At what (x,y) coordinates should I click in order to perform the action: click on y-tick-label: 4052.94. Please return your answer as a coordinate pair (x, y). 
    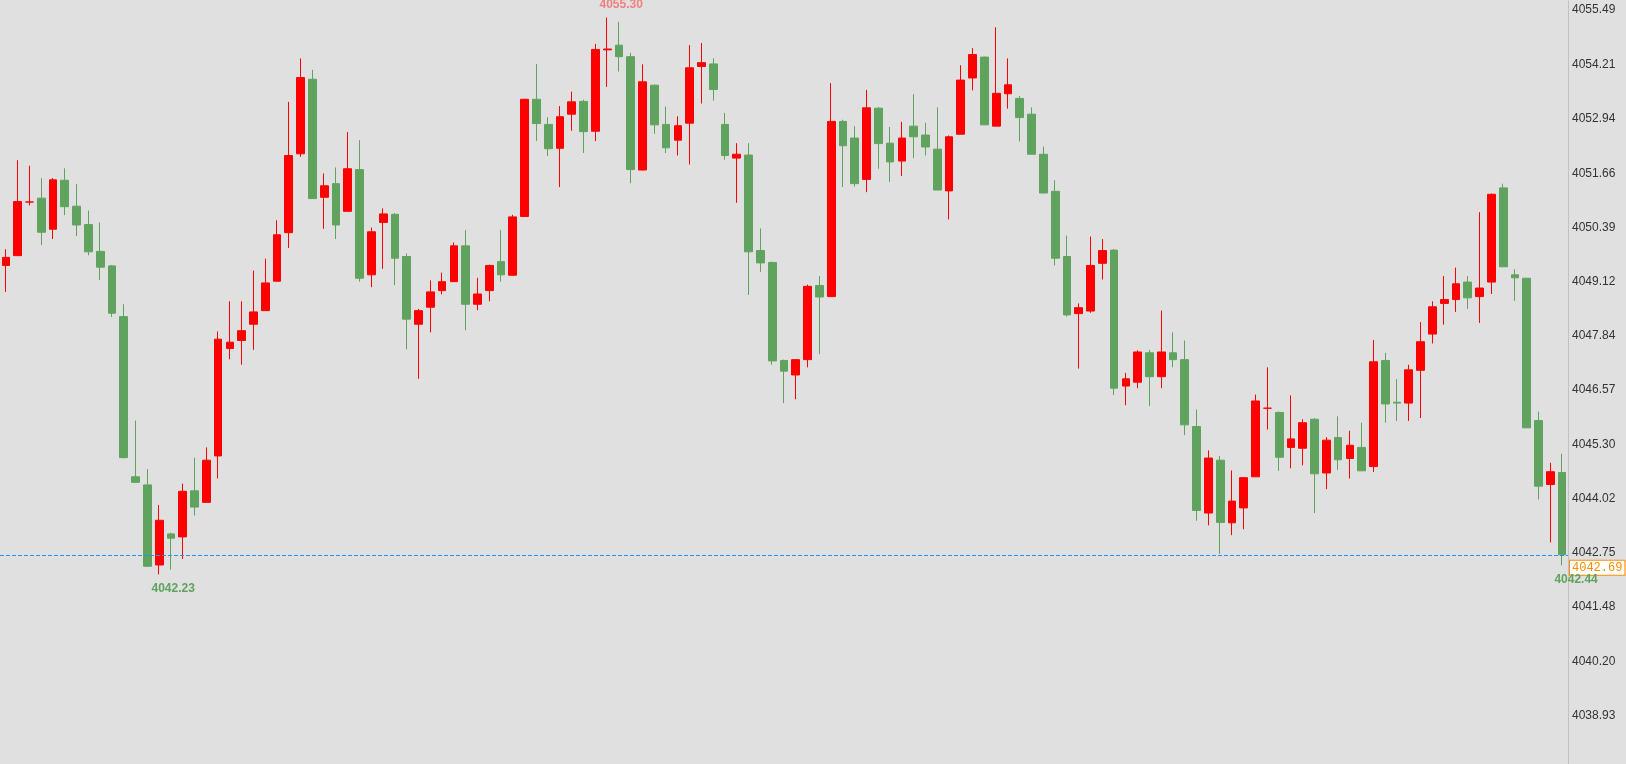
    Looking at the image, I should click on (1594, 118).